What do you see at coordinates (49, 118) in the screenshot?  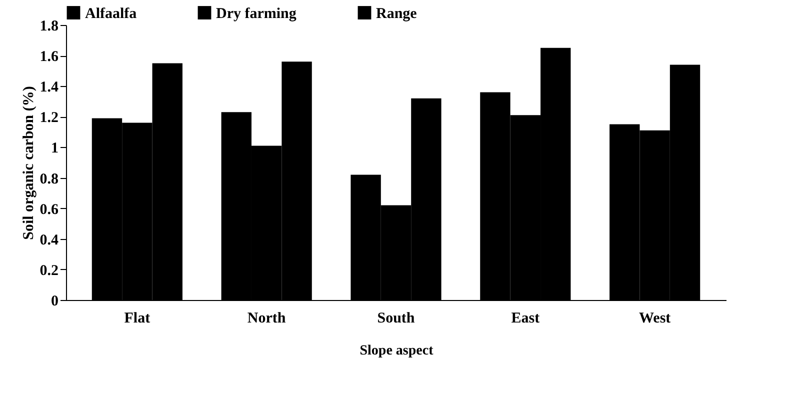 I see `y-tick-label: 1.2` at bounding box center [49, 118].